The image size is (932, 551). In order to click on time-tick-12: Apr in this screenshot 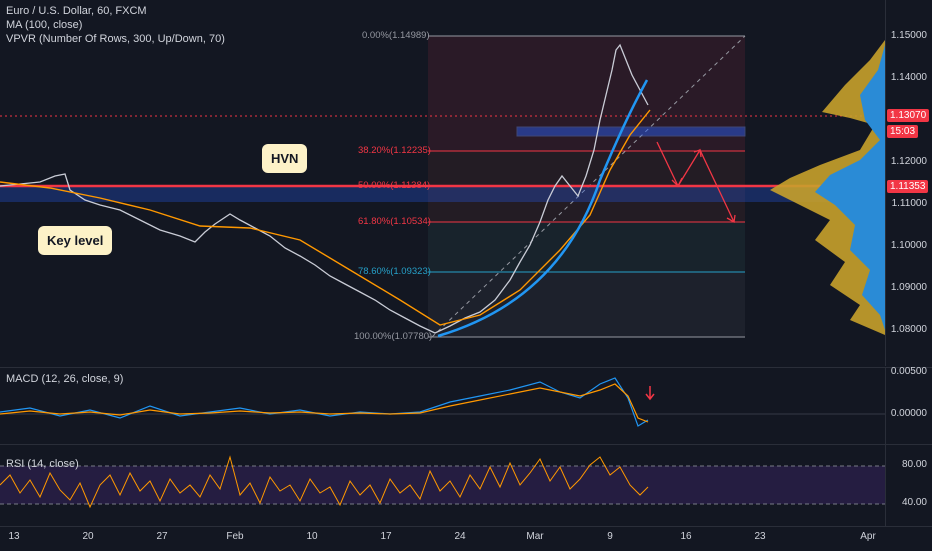, I will do `click(868, 536)`.